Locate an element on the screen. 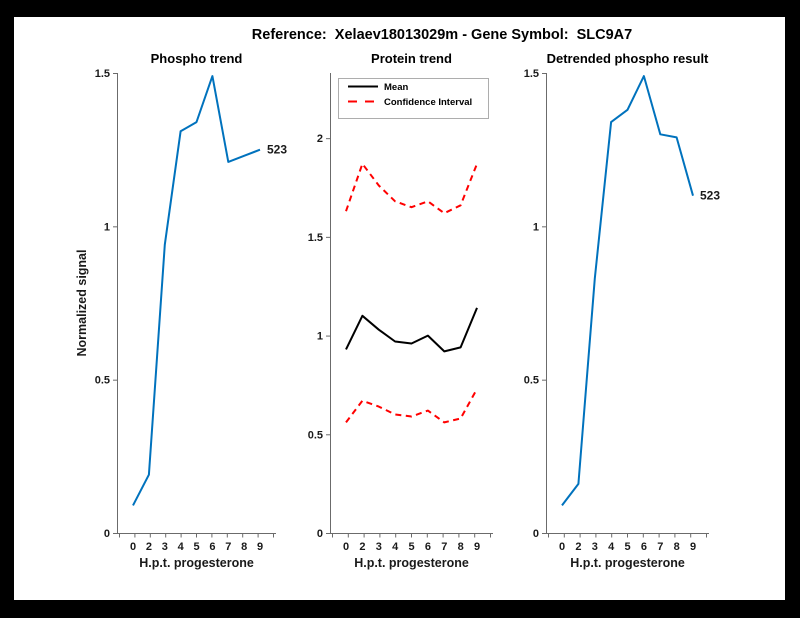  series-line-phospho-signal is located at coordinates (196, 290).